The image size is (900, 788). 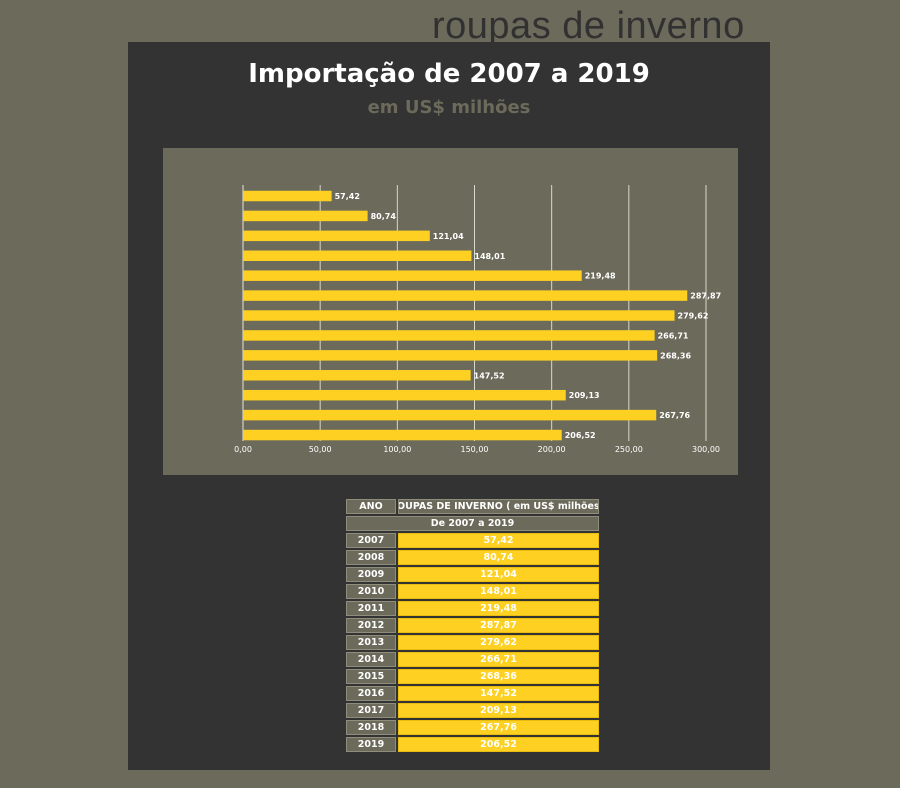 I want to click on table-cell-value: 147,52, so click(x=498, y=693).